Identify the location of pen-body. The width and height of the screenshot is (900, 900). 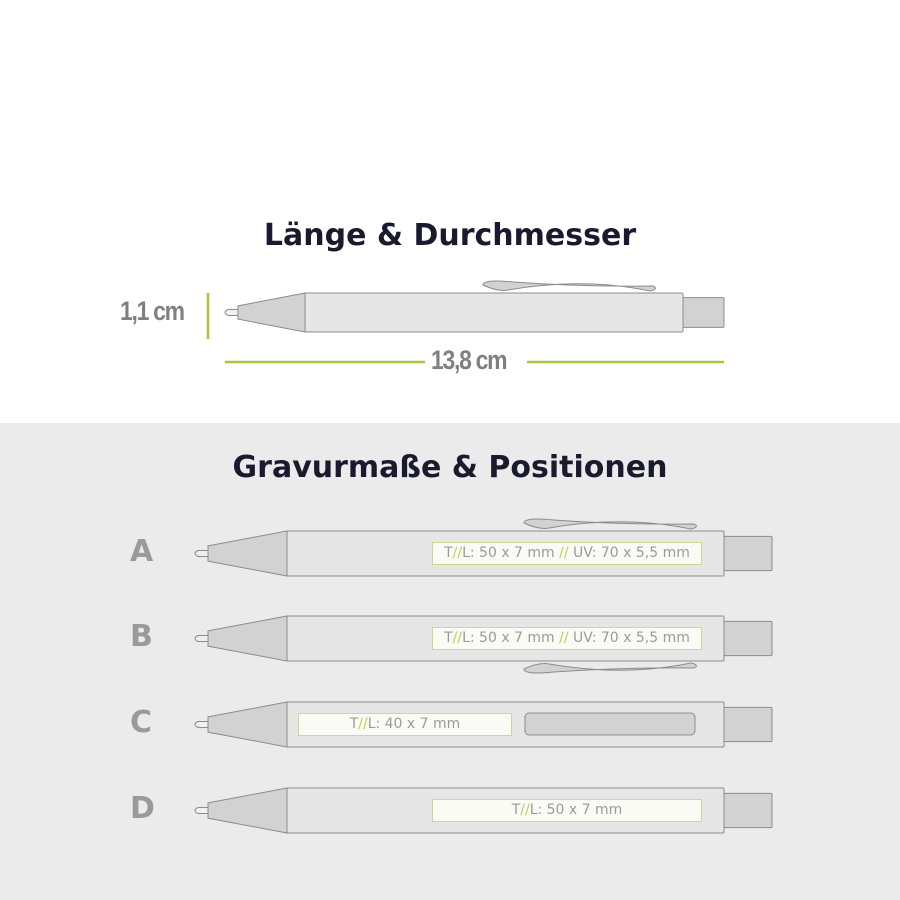
(494, 312).